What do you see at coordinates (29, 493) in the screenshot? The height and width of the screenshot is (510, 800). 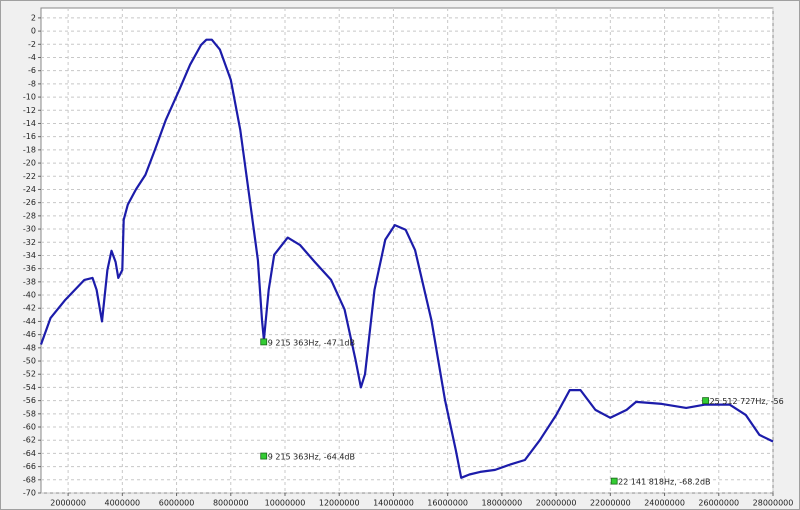 I see `y-tick-label: -70` at bounding box center [29, 493].